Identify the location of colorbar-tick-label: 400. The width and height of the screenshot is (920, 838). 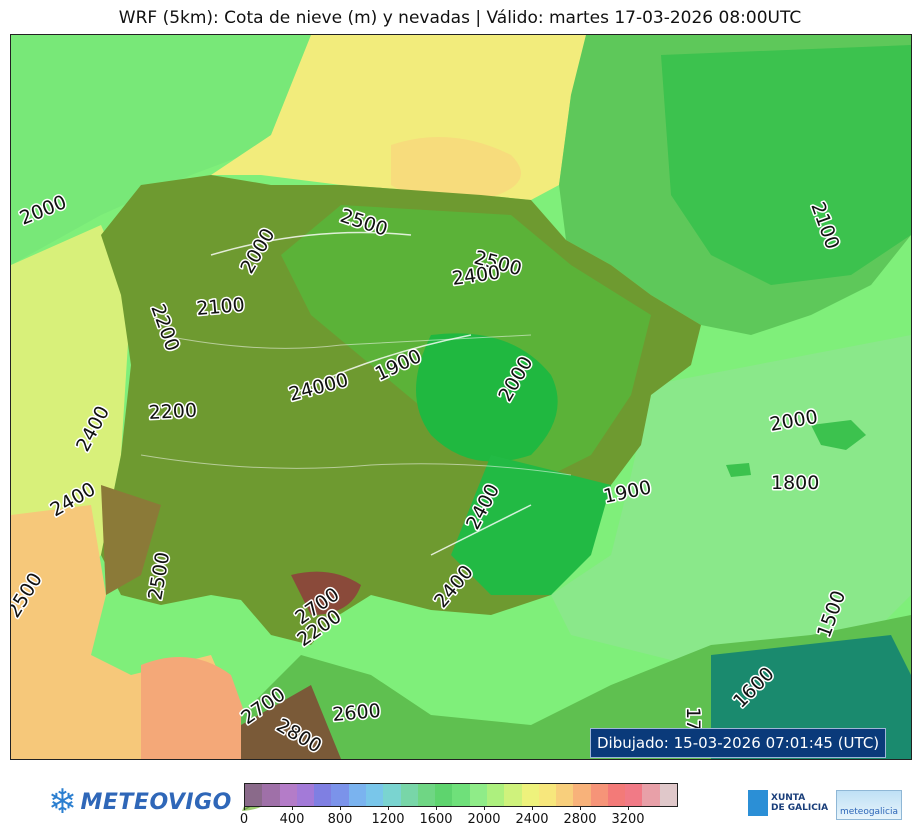
(292, 819).